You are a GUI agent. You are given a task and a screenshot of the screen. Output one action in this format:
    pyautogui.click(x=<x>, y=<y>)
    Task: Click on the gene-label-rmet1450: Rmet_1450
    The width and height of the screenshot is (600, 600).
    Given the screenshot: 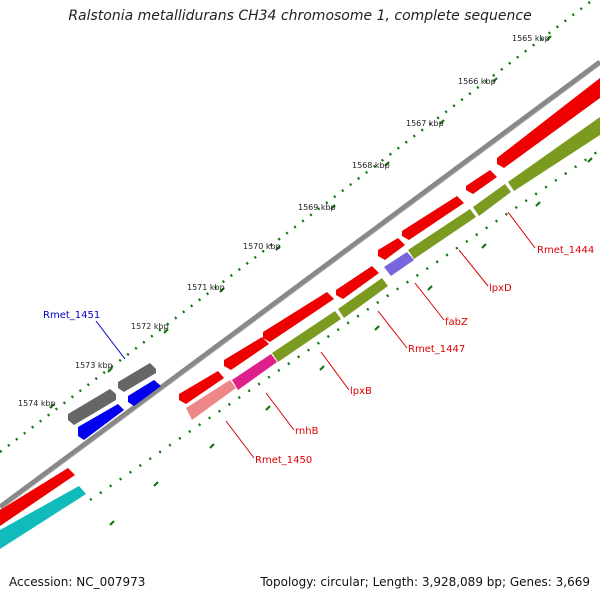 What is the action you would take?
    pyautogui.click(x=283, y=460)
    